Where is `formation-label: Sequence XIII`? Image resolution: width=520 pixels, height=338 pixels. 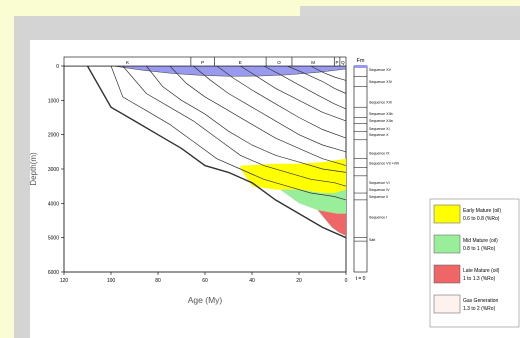
formation-label: Sequence XIII is located at coordinates (380, 103).